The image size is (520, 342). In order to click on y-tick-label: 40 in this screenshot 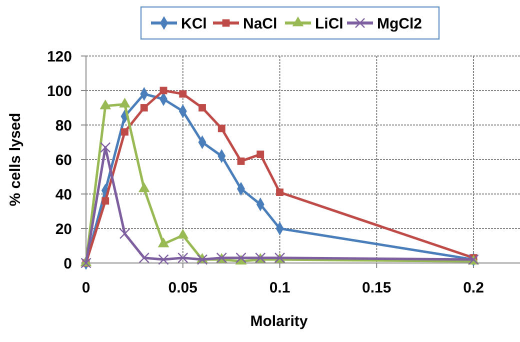, I will do `click(63, 195)`.